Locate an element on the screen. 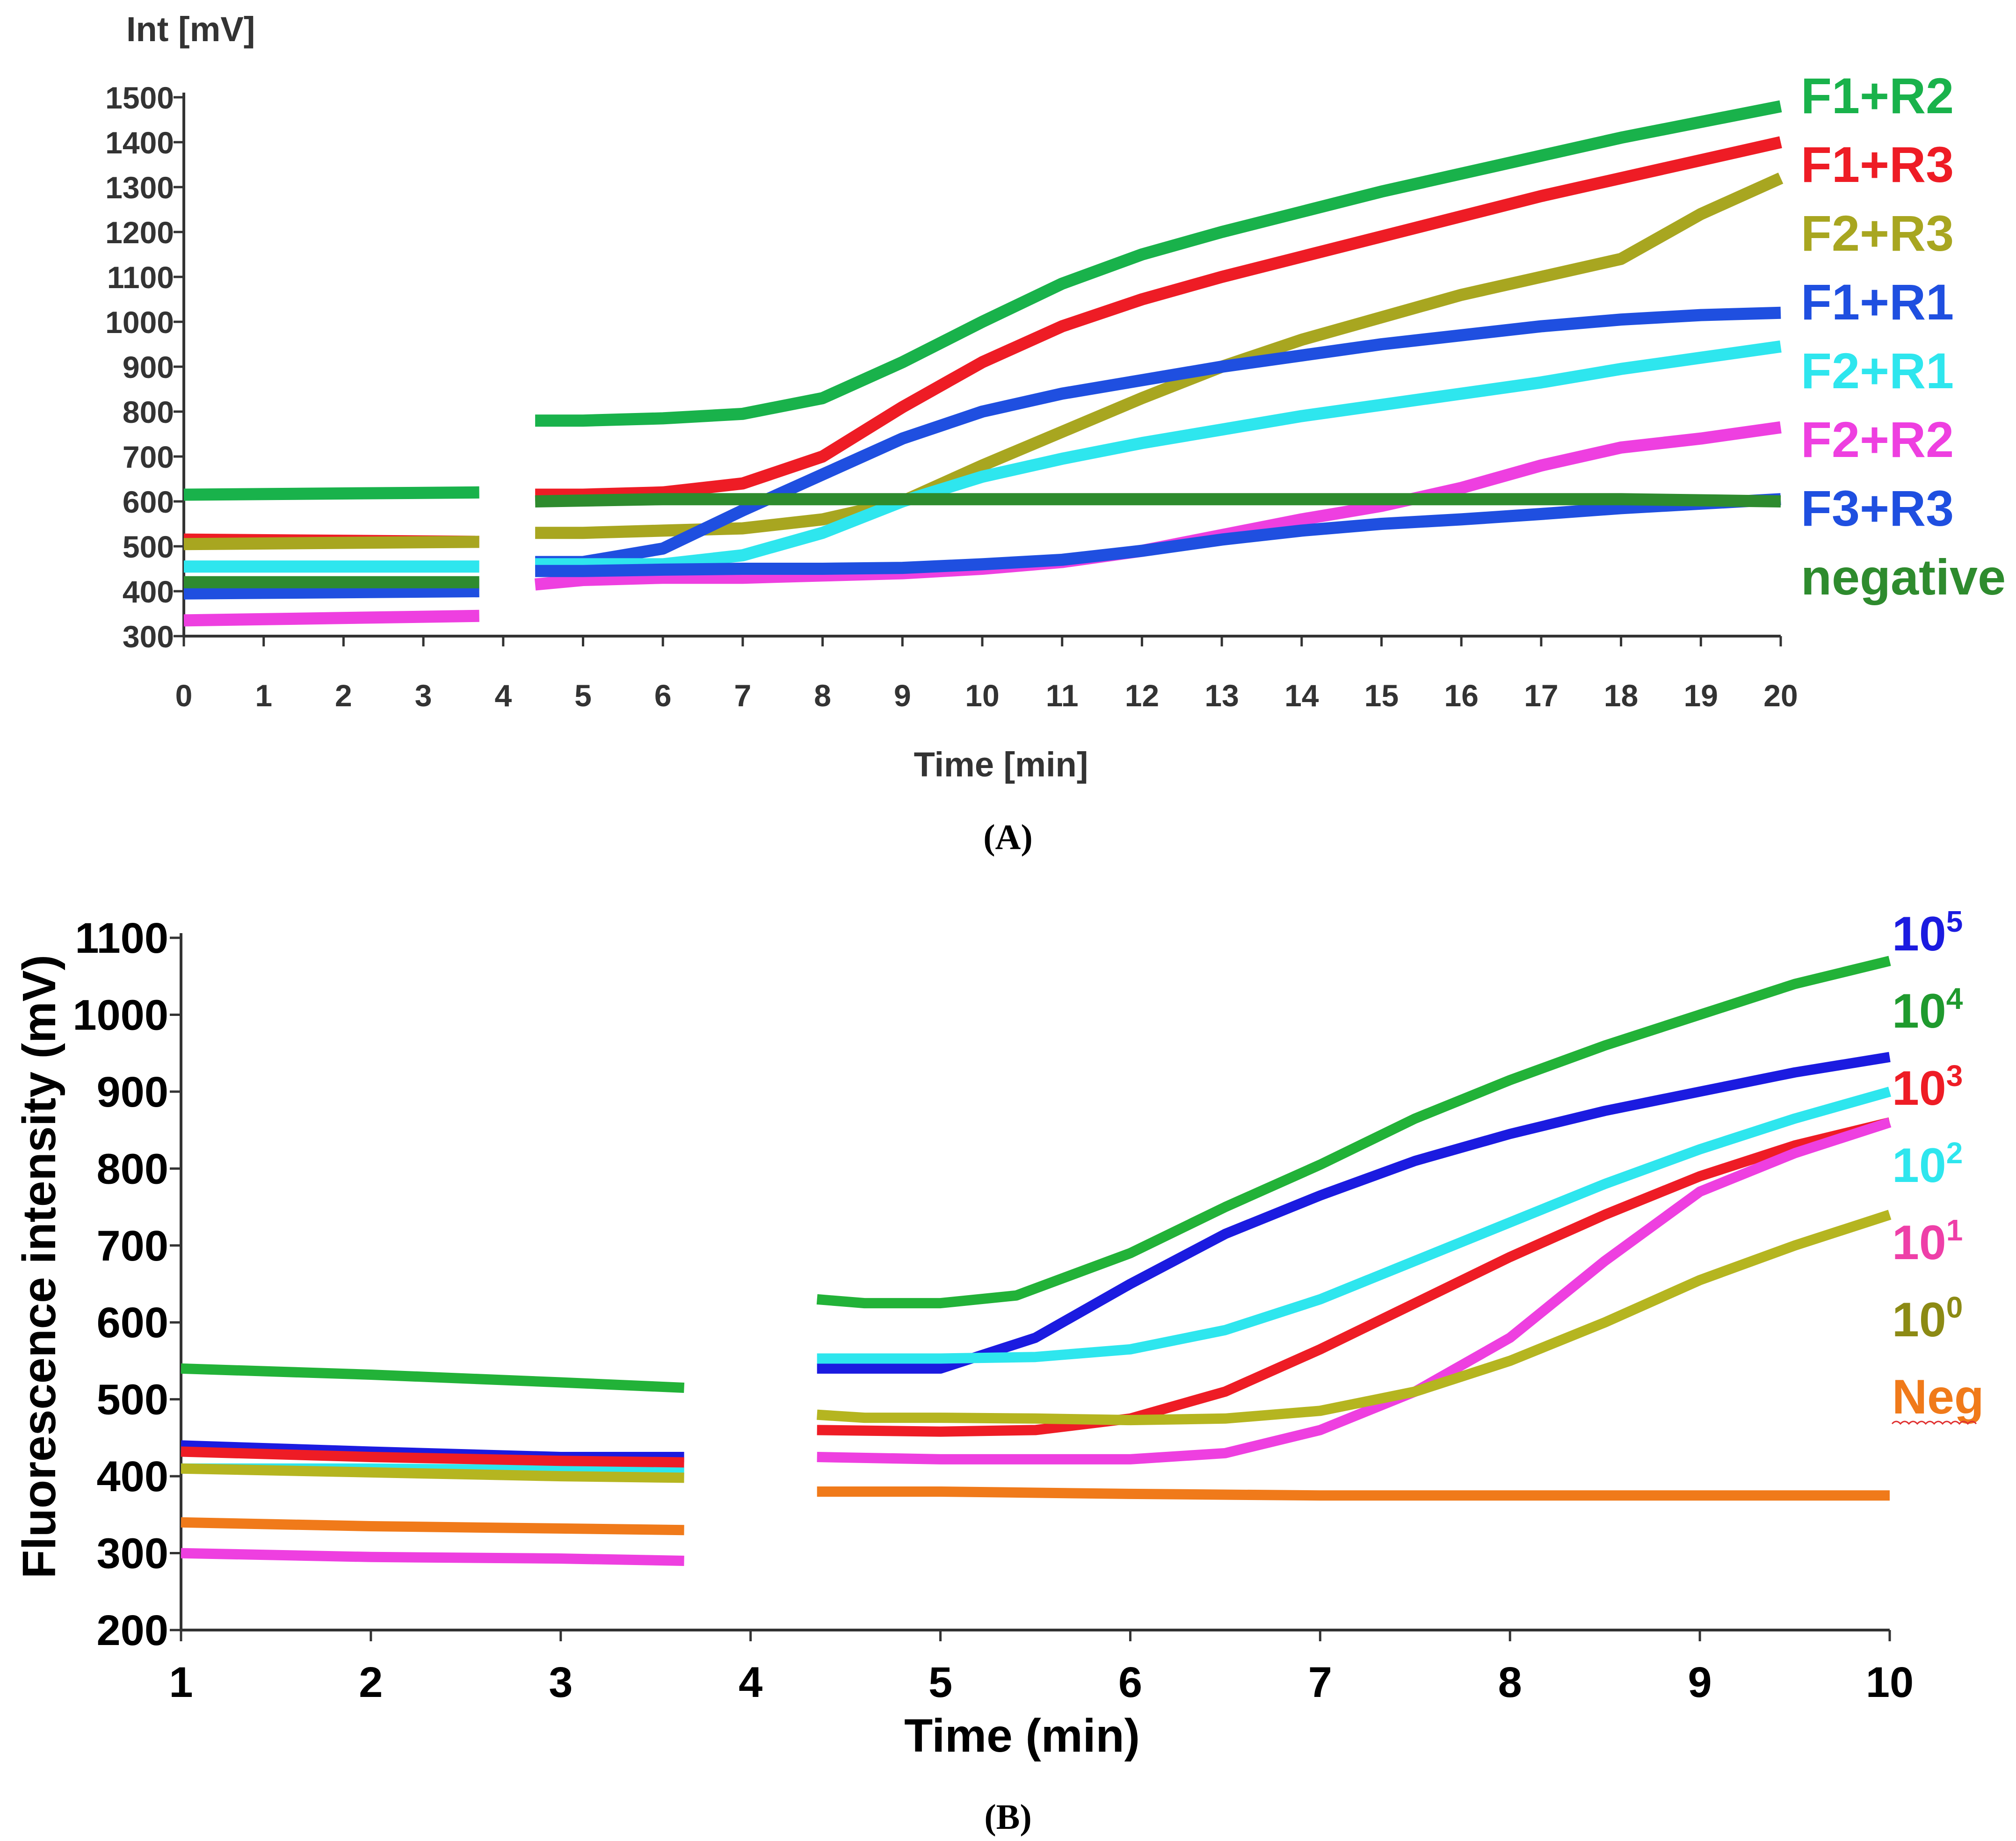  legend-entry: F1+R3 is located at coordinates (1878, 164).